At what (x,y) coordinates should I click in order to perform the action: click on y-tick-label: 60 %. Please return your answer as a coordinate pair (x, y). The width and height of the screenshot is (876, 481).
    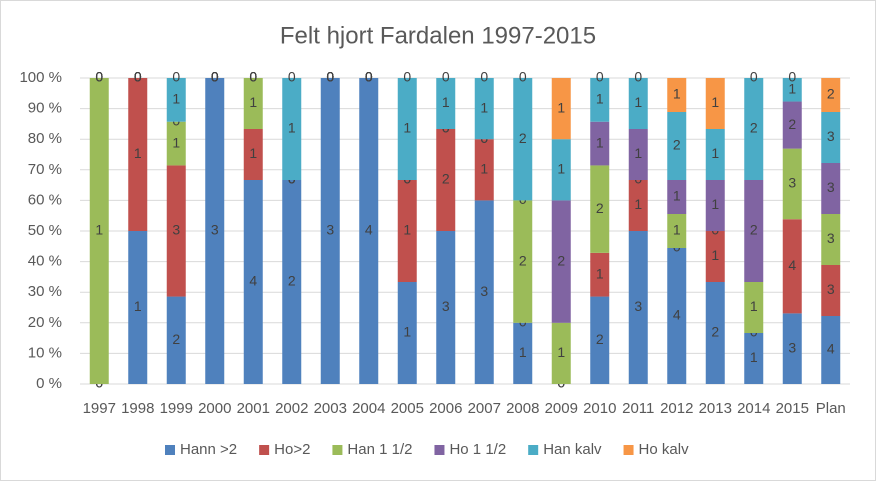
    Looking at the image, I should click on (45, 199).